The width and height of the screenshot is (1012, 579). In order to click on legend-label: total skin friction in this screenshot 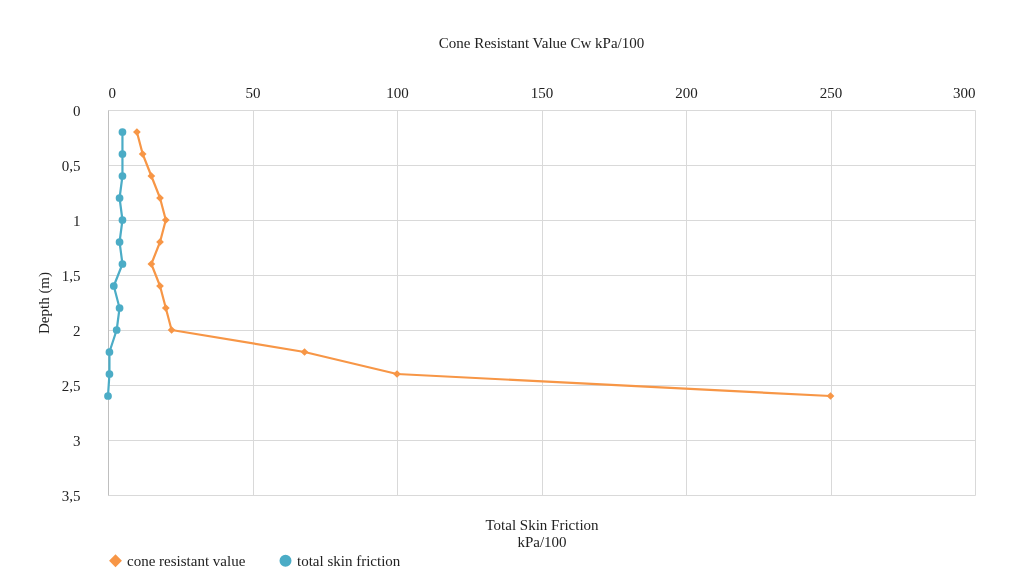, I will do `click(349, 560)`.